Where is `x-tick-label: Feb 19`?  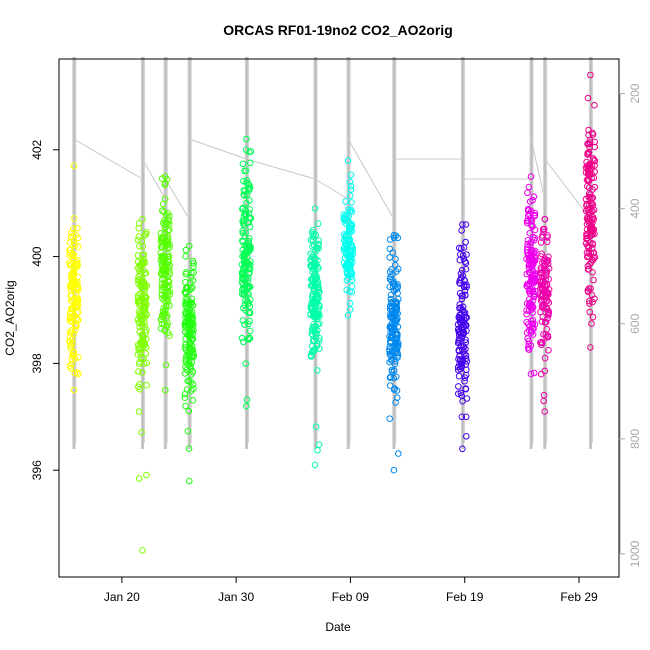 x-tick-label: Feb 19 is located at coordinates (465, 597).